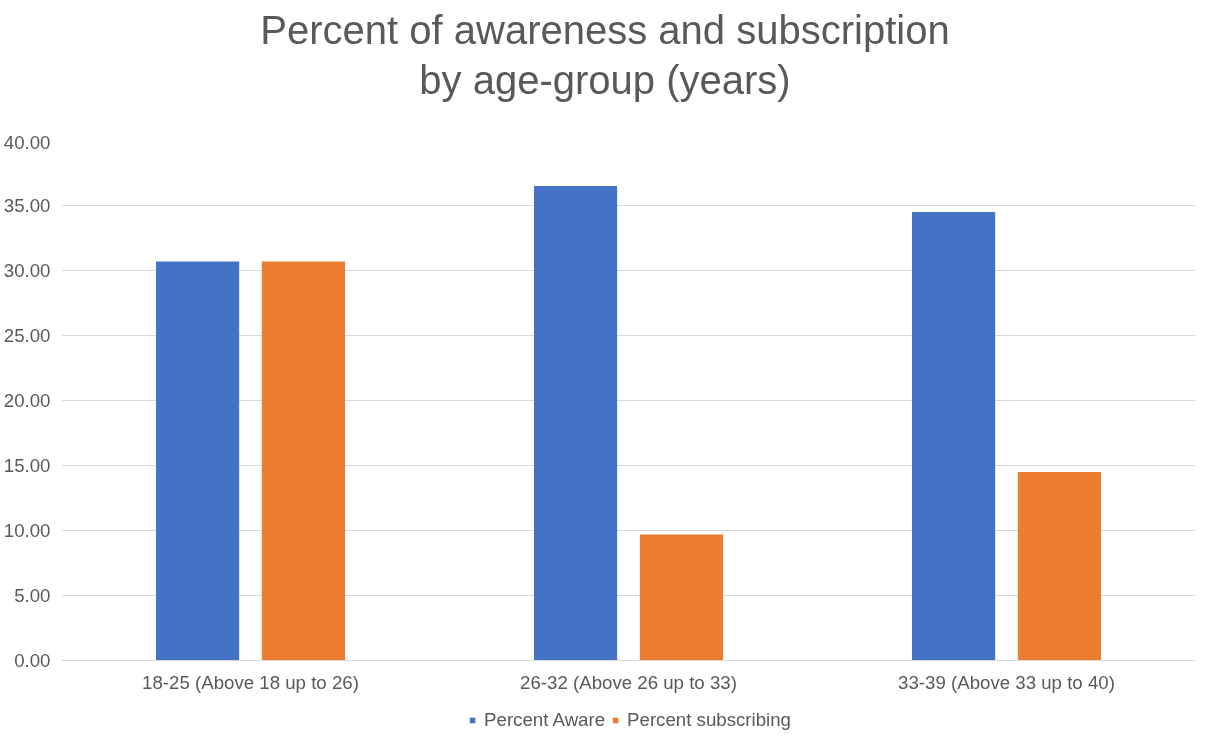 The width and height of the screenshot is (1210, 745). I want to click on y-tick-label: 25.00, so click(27, 335).